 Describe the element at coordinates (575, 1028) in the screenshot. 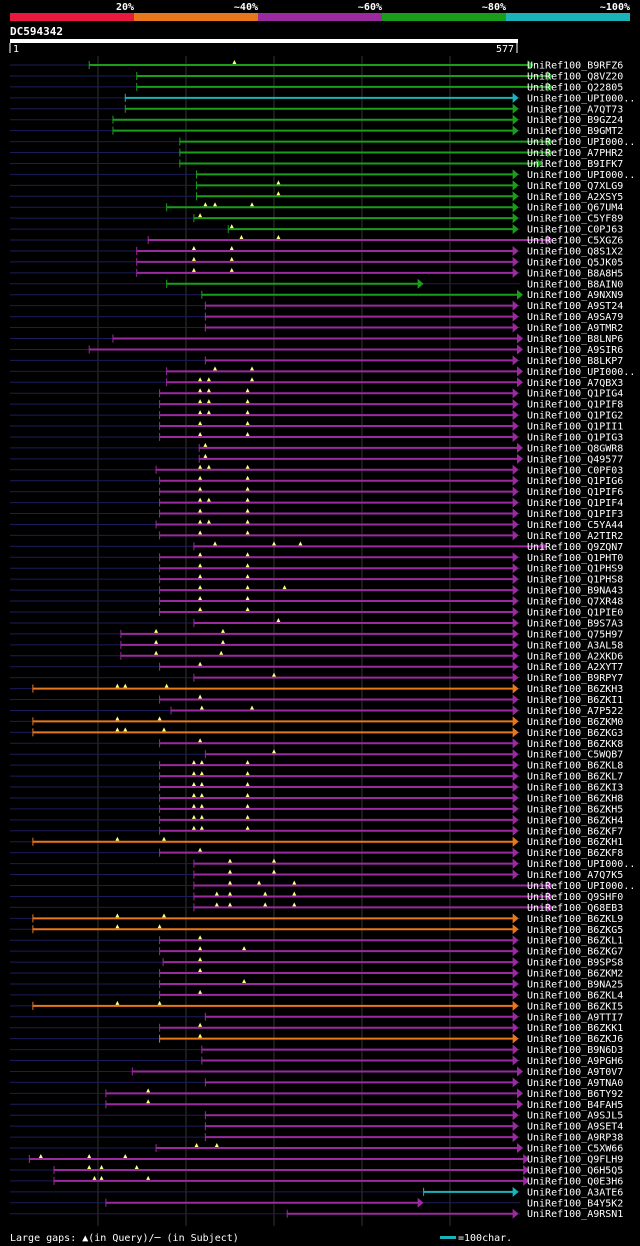

I see `hit-label: UniRef100_B6ZKK1` at that location.